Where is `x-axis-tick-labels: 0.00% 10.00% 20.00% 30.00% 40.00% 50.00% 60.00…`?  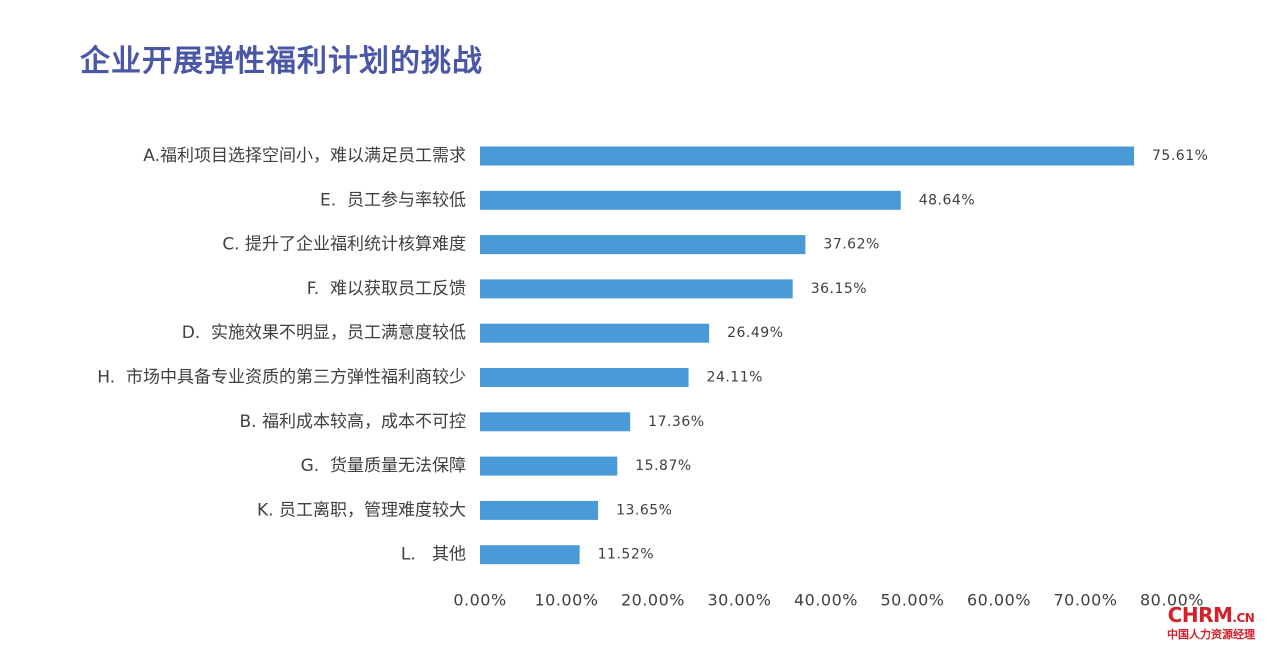 x-axis-tick-labels: 0.00% 10.00% 20.00% 30.00% 40.00% 50.00% 60.00… is located at coordinates (828, 600).